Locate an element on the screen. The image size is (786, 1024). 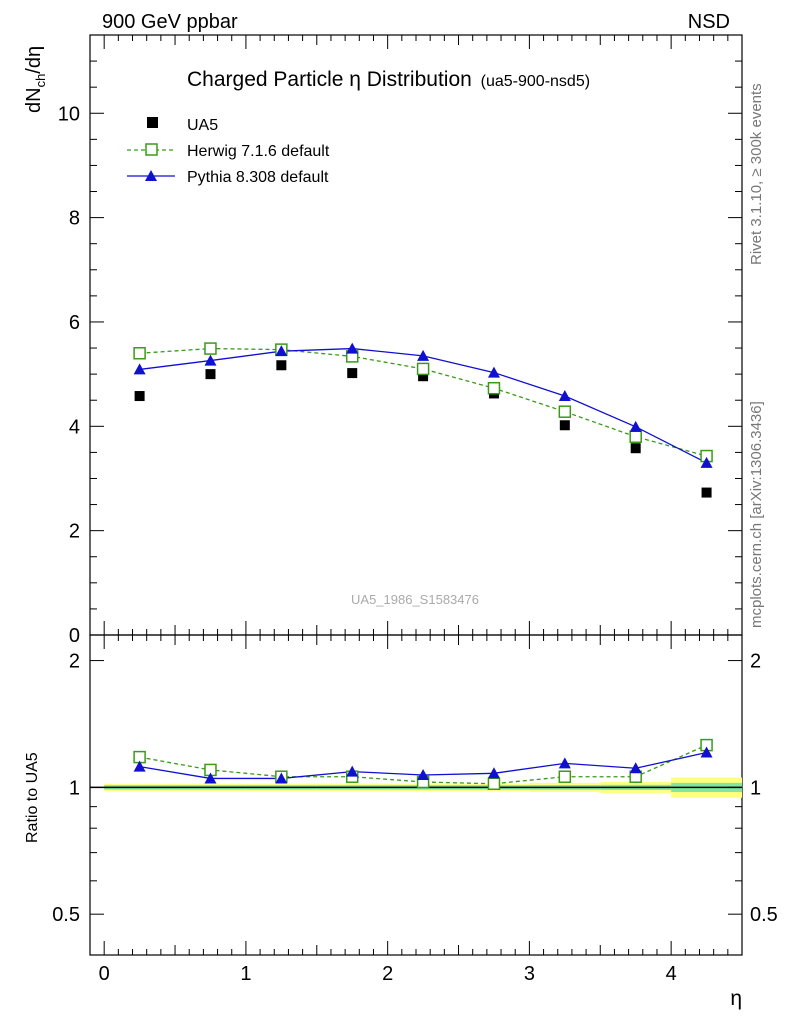
legend-marker-ua5 is located at coordinates (152, 122).